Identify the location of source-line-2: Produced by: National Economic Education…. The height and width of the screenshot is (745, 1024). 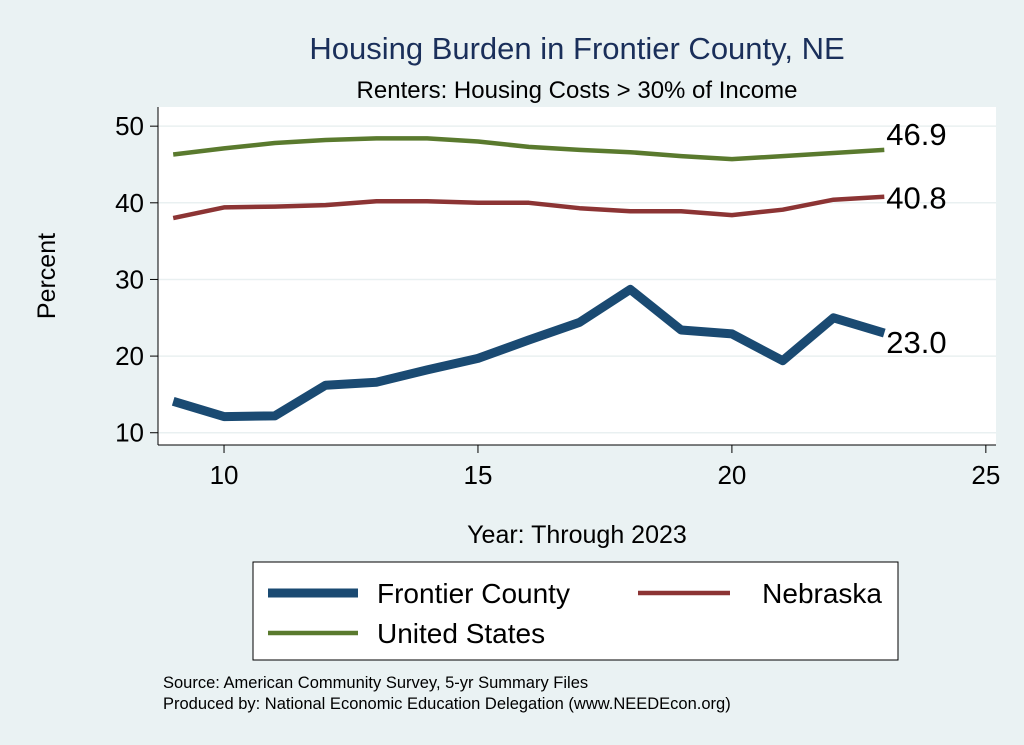
(447, 704).